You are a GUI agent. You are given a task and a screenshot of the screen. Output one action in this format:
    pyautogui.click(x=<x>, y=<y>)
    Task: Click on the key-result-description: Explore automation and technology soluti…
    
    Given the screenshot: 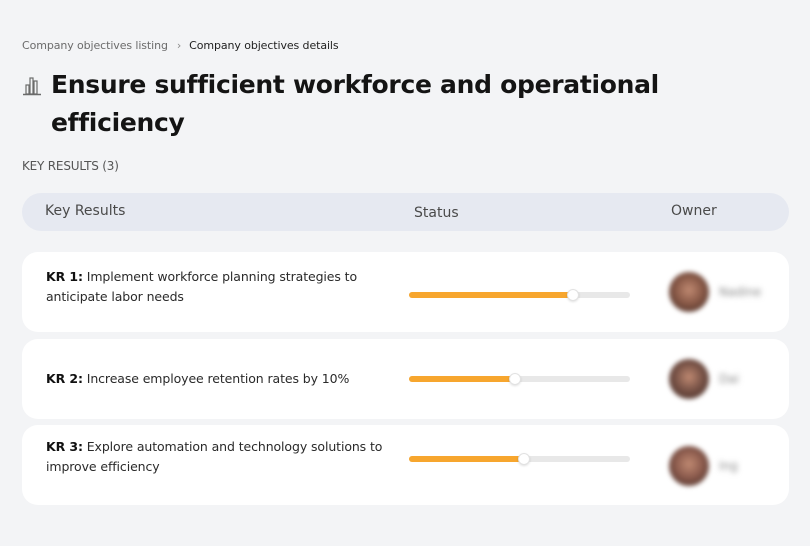 What is the action you would take?
    pyautogui.click(x=214, y=456)
    